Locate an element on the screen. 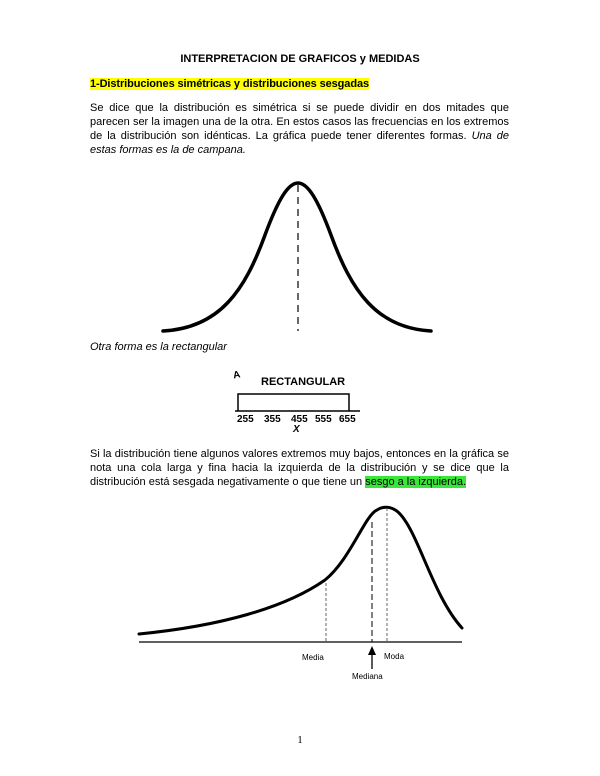 This screenshot has width=600, height=776. rect-tick-2: 355 is located at coordinates (272, 419).